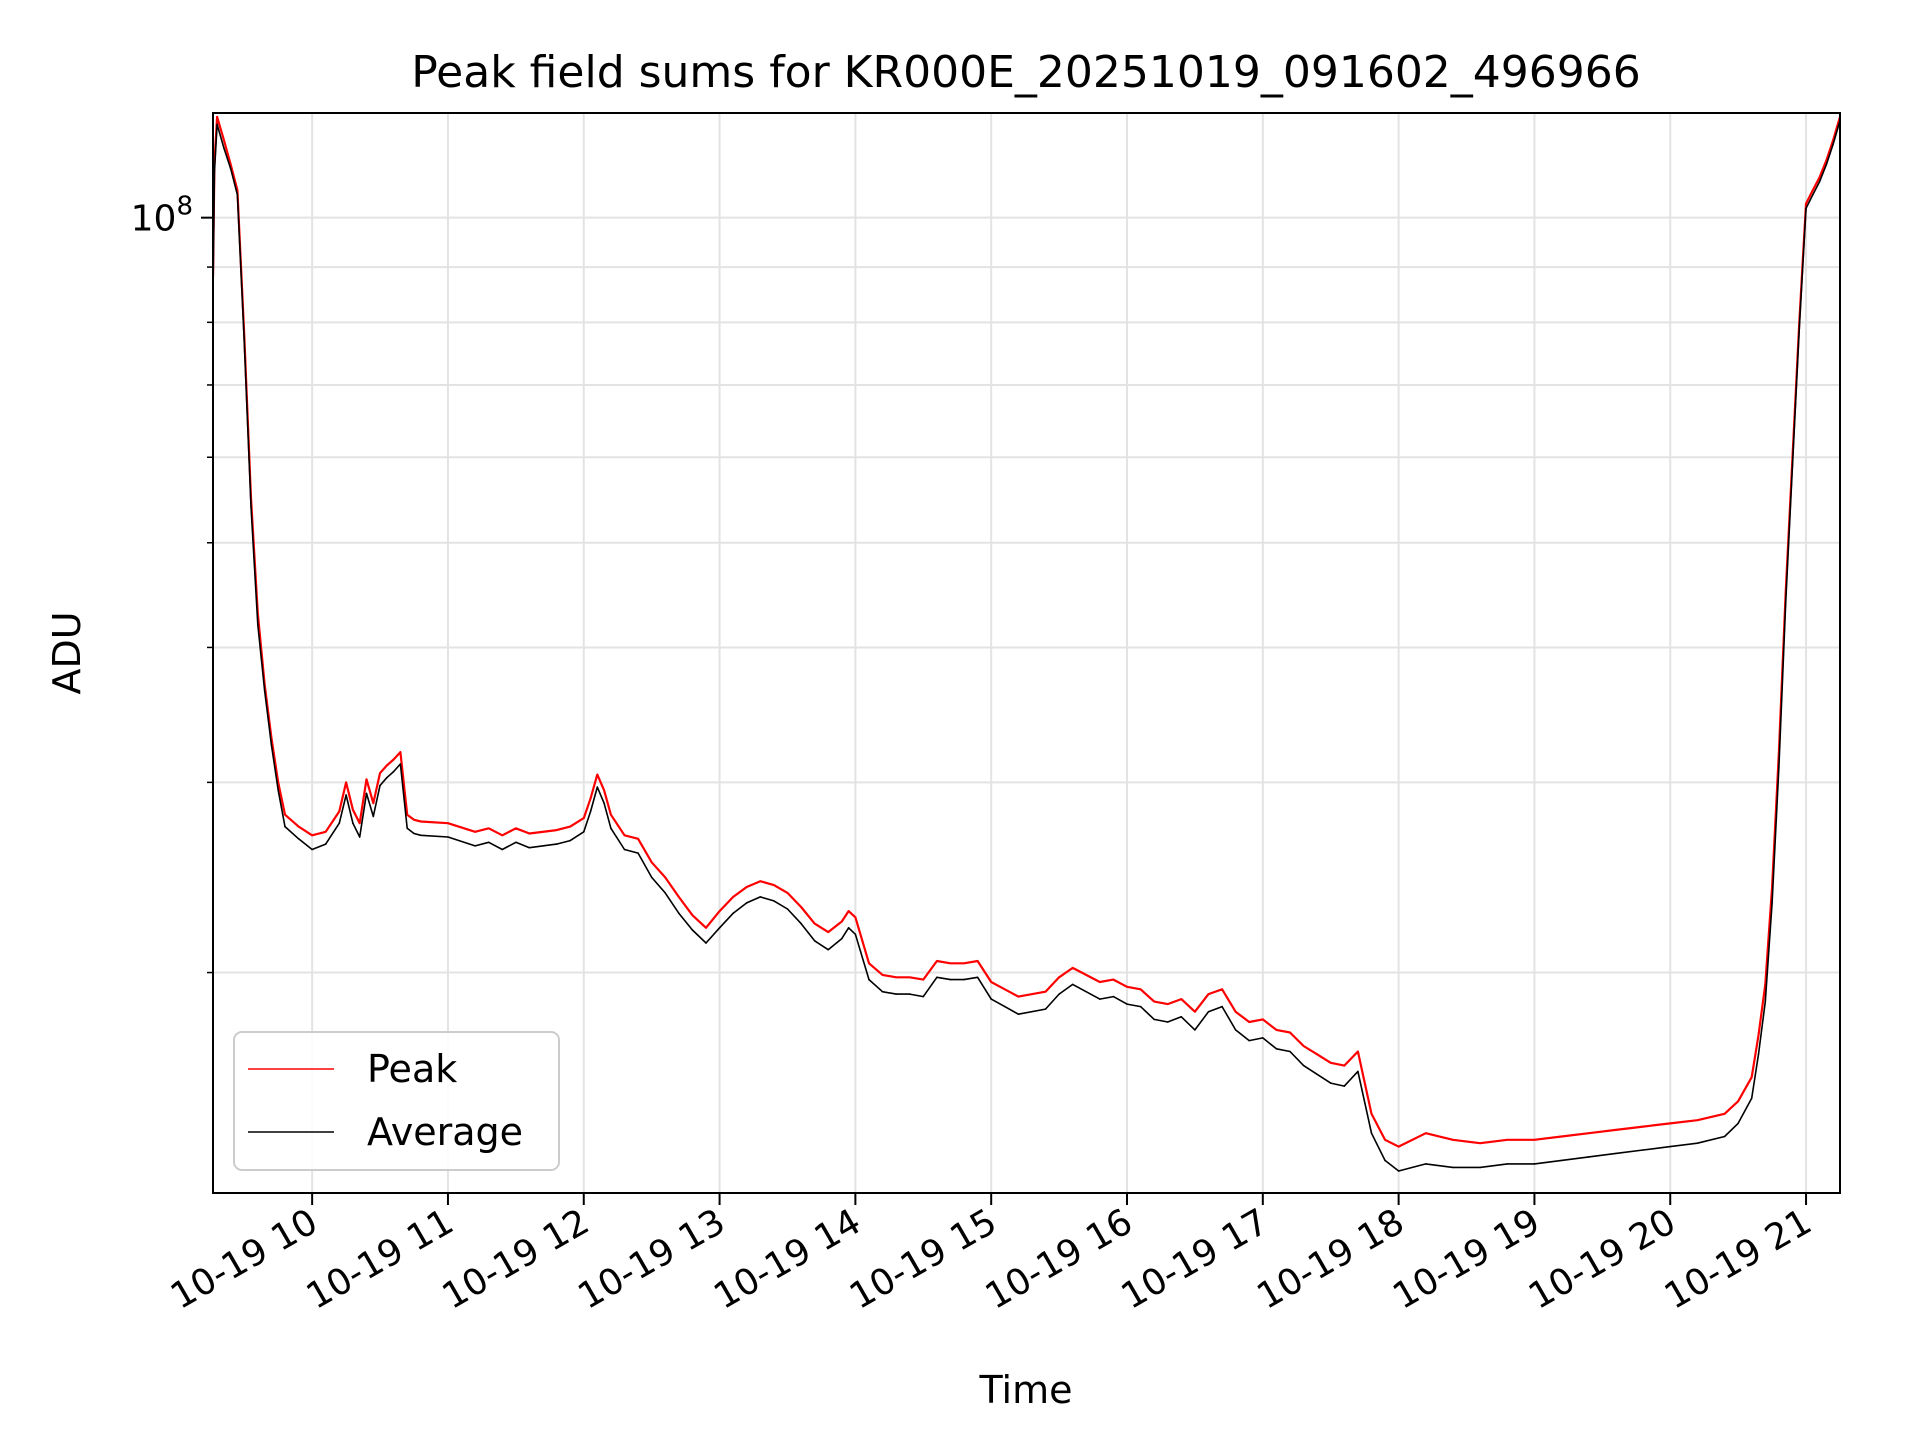 The height and width of the screenshot is (1440, 1920). What do you see at coordinates (162, 216) in the screenshot?
I see `y-tick-label: 108` at bounding box center [162, 216].